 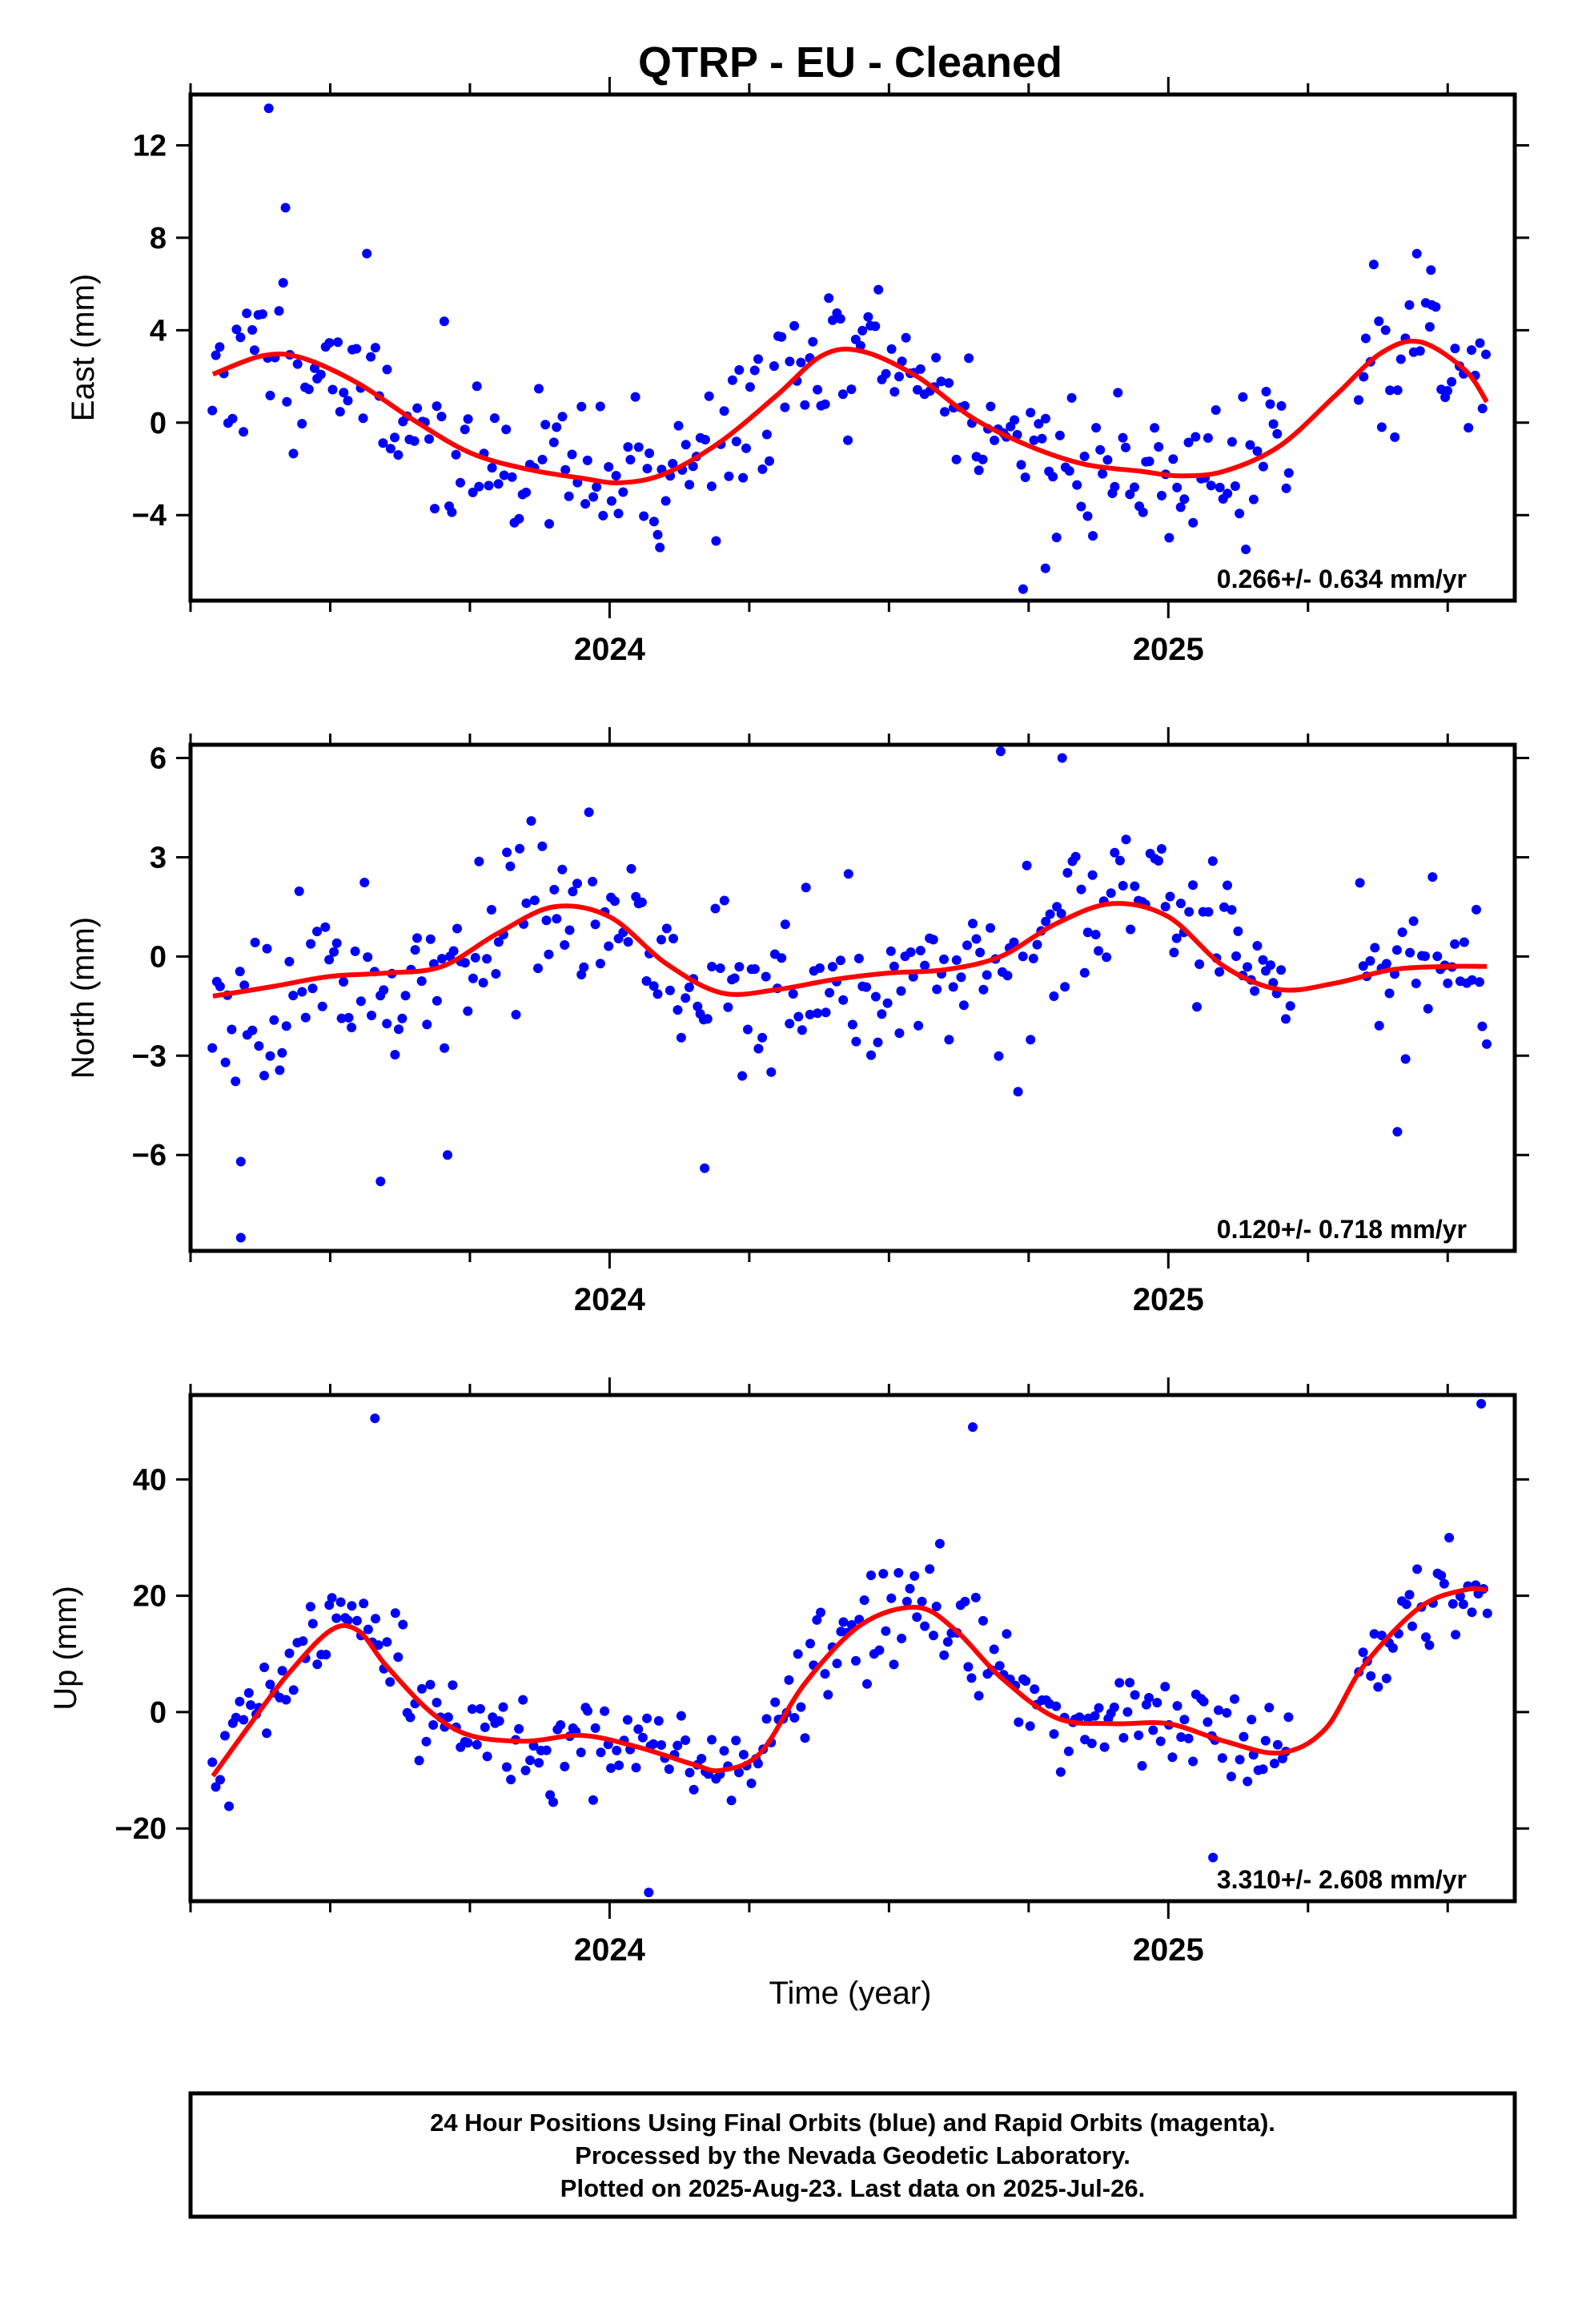 I want to click on x-tick-label: 2025, so click(x=1168, y=1299).